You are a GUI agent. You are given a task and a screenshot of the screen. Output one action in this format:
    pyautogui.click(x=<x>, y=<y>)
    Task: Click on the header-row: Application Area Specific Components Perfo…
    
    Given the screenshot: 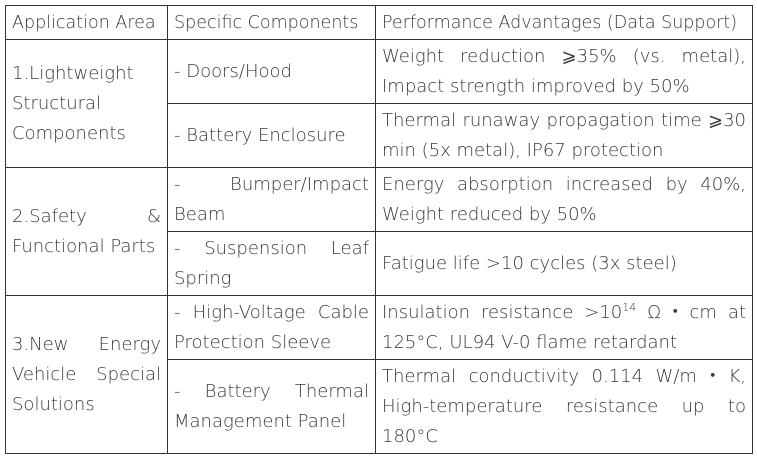 What is the action you would take?
    pyautogui.click(x=379, y=22)
    